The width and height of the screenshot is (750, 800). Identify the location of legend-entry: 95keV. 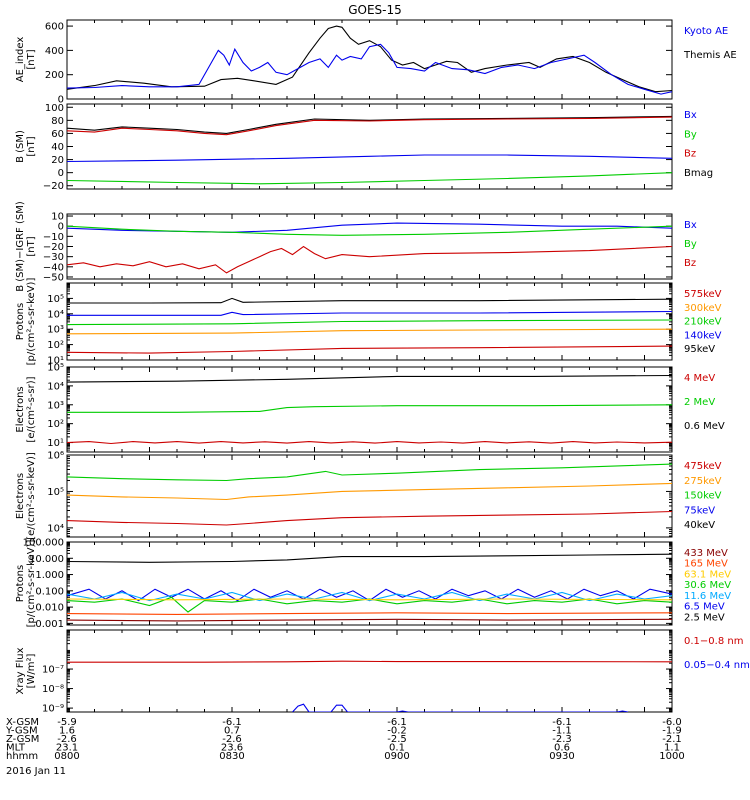
(699, 349).